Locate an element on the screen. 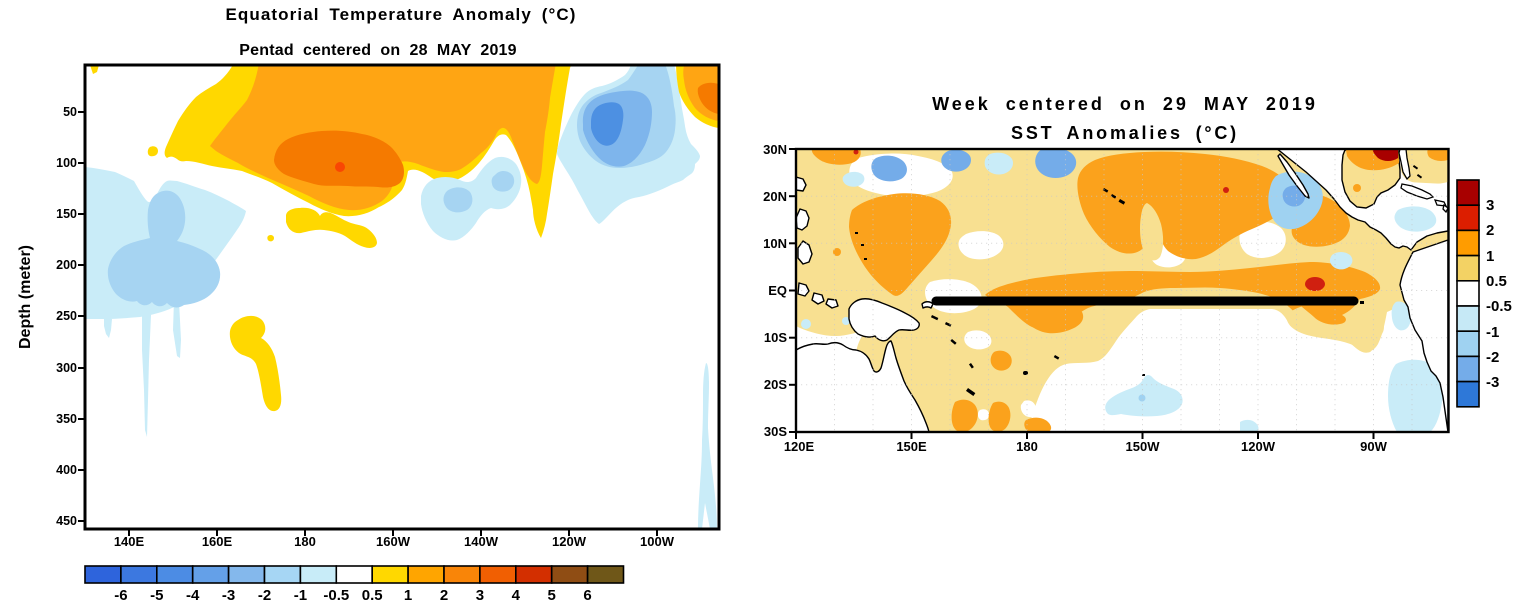 The height and width of the screenshot is (607, 1540). svg-text: 20N is located at coordinates (775, 196).